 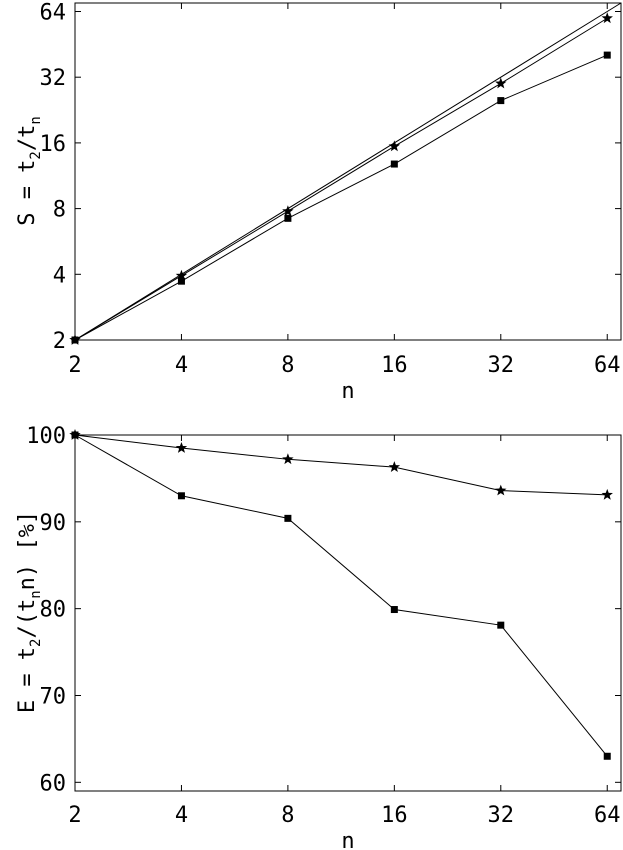 What do you see at coordinates (59, 275) in the screenshot?
I see `y-tick-label: 4` at bounding box center [59, 275].